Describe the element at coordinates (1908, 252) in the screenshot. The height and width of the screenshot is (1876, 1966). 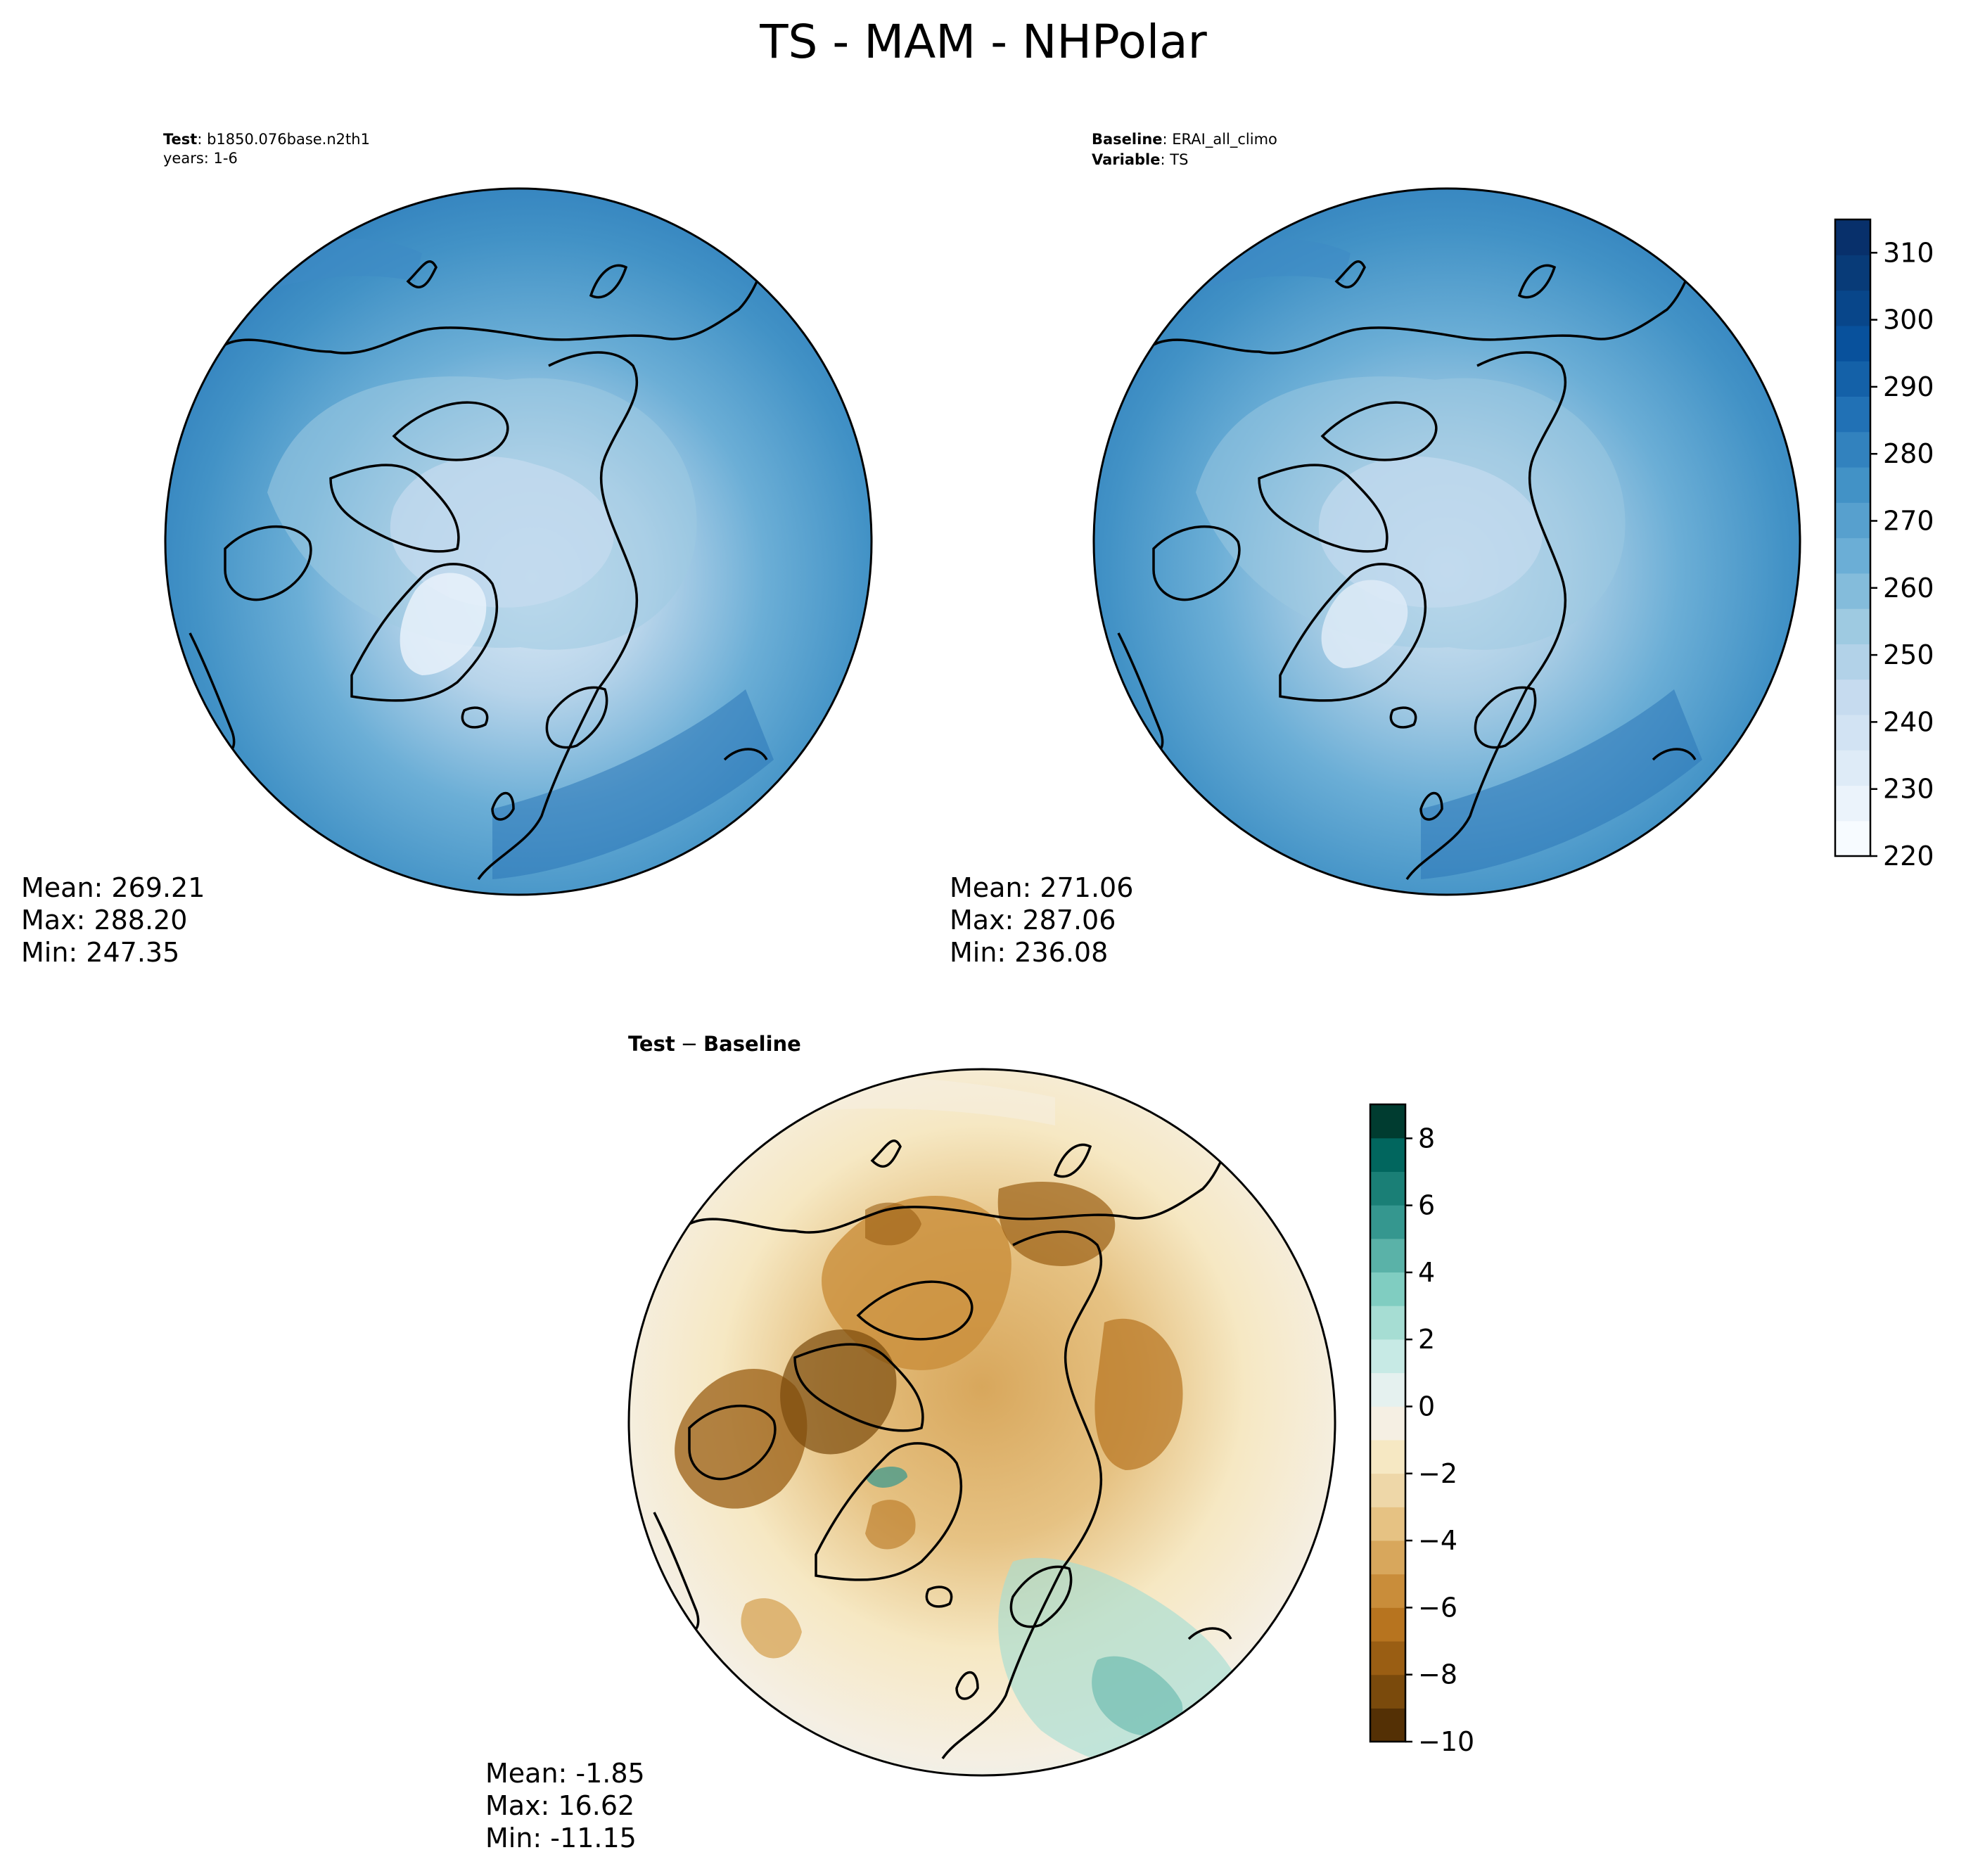
I see `temperature-colorbar-tick-label: 310` at that location.